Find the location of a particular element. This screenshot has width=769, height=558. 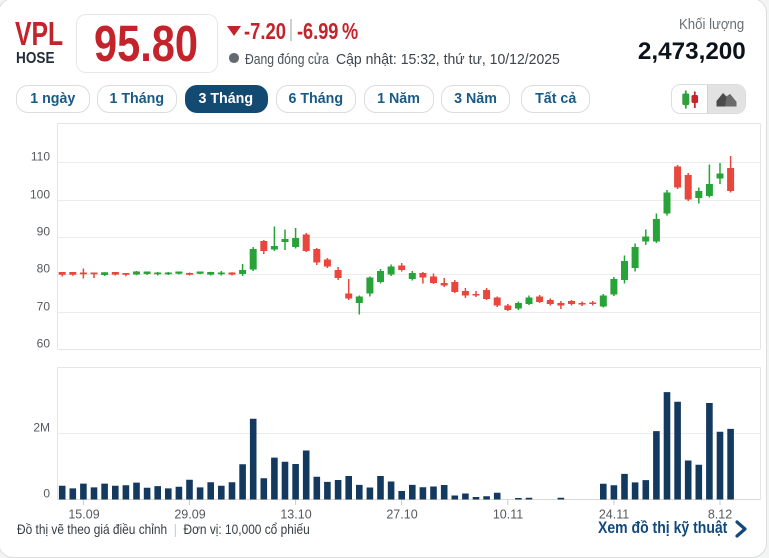

svg-text: 10.11 is located at coordinates (508, 515).